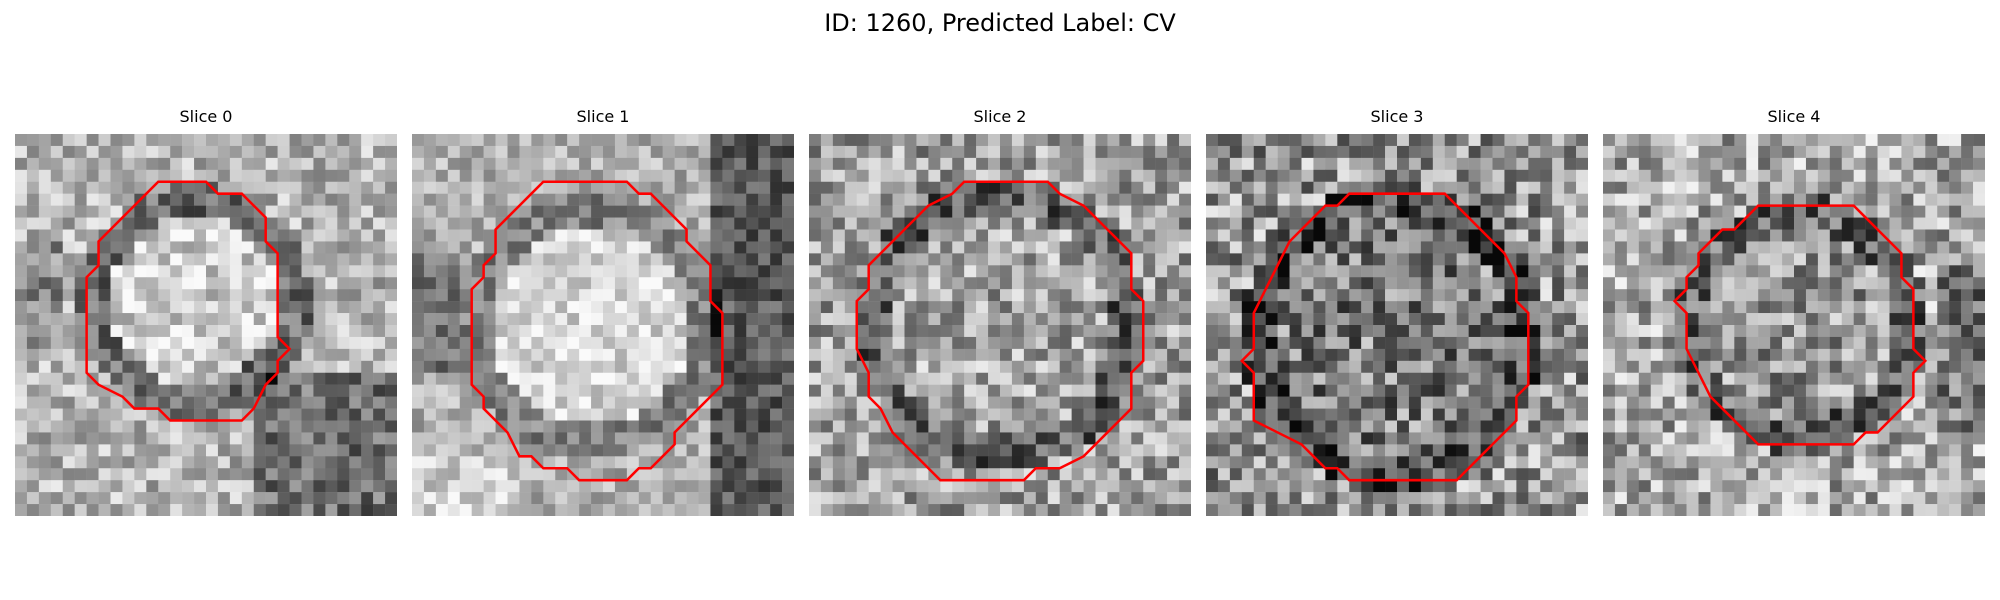 The image size is (2000, 600). Describe the element at coordinates (597, 331) in the screenshot. I see `slice-1-contour` at that location.